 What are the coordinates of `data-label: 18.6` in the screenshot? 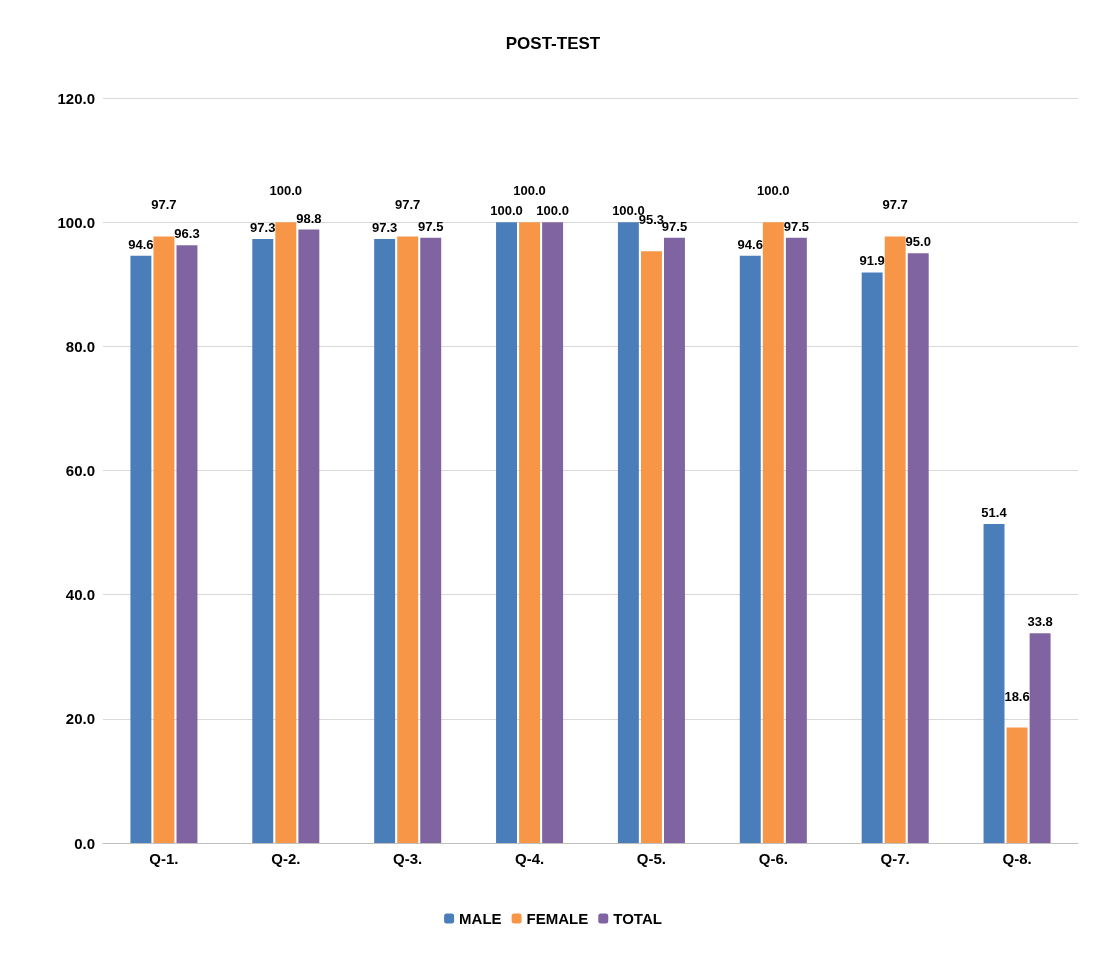 It's located at (1017, 696).